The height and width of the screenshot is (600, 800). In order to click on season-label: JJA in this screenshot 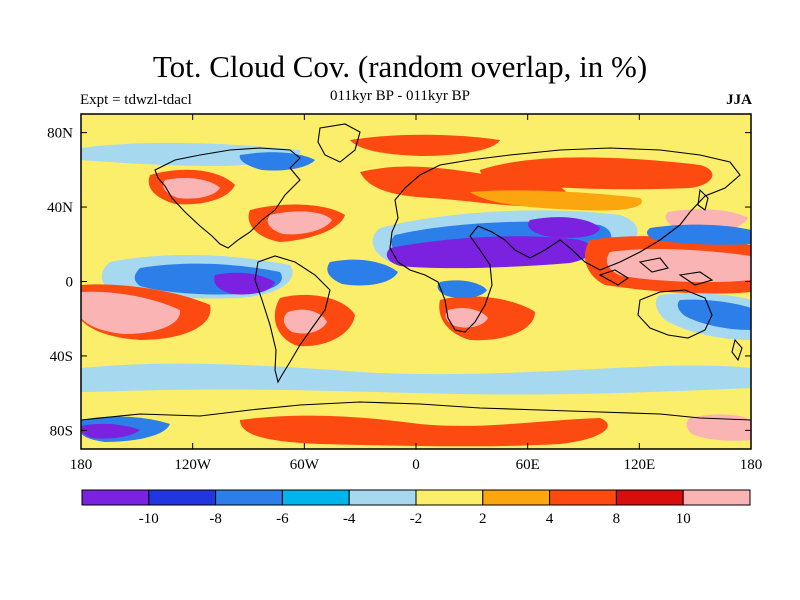, I will do `click(739, 100)`.